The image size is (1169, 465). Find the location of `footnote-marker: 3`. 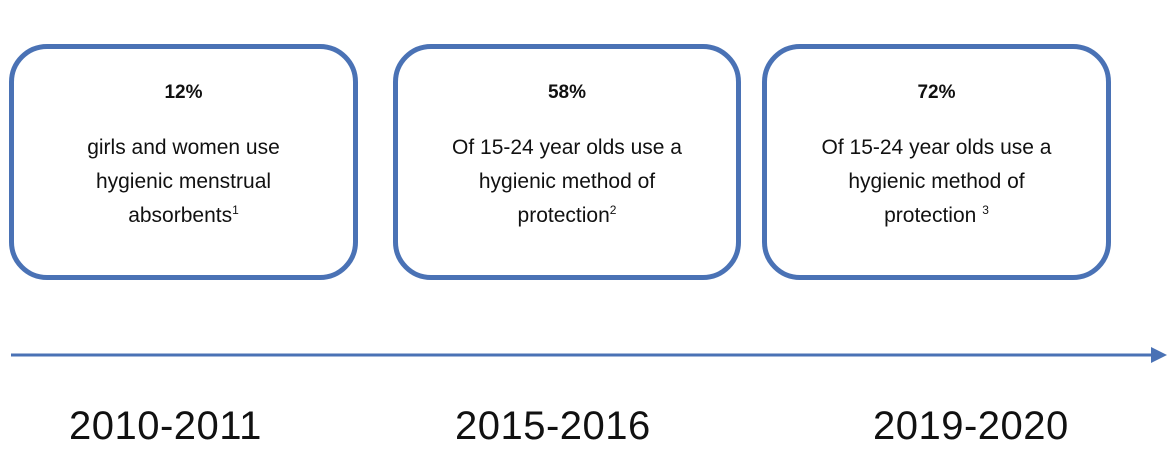

footnote-marker: 3 is located at coordinates (985, 210).